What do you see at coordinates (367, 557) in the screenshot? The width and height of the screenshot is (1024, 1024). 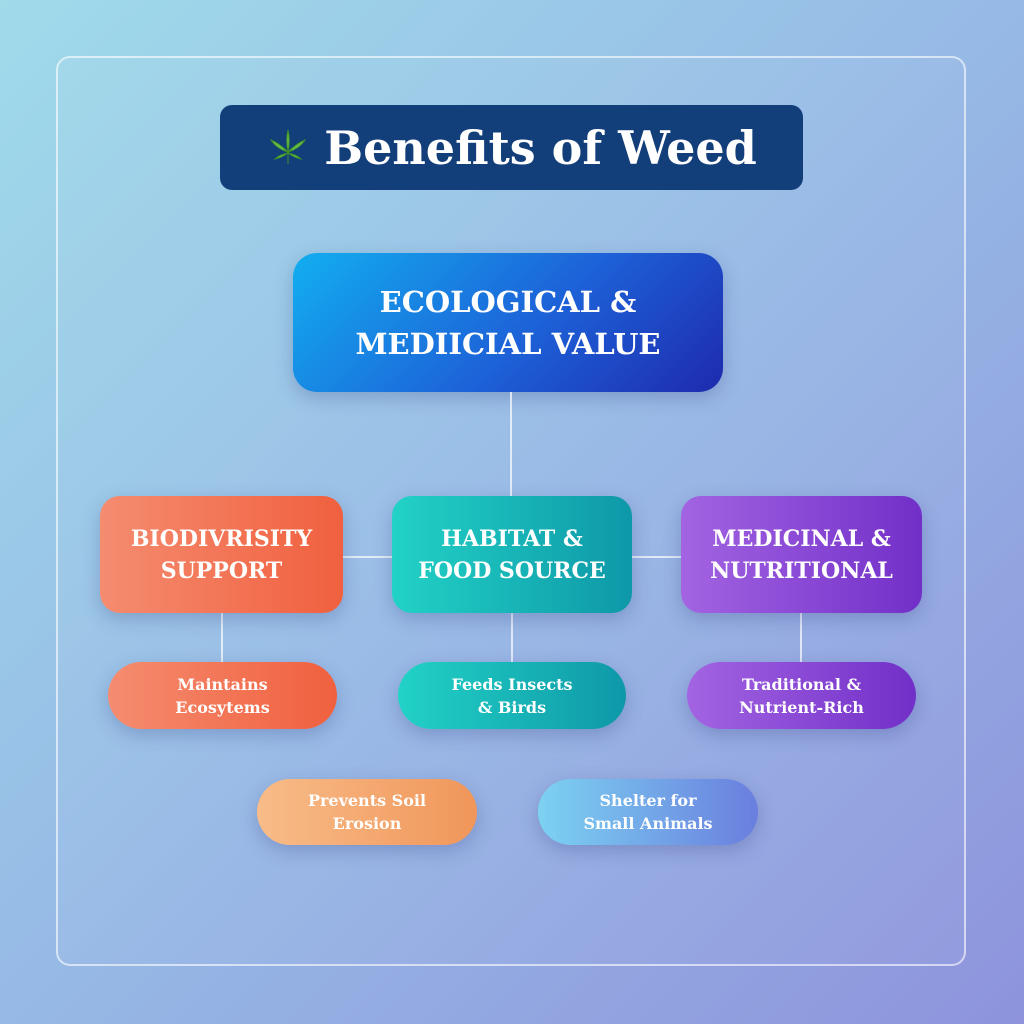 I see `connector-left` at bounding box center [367, 557].